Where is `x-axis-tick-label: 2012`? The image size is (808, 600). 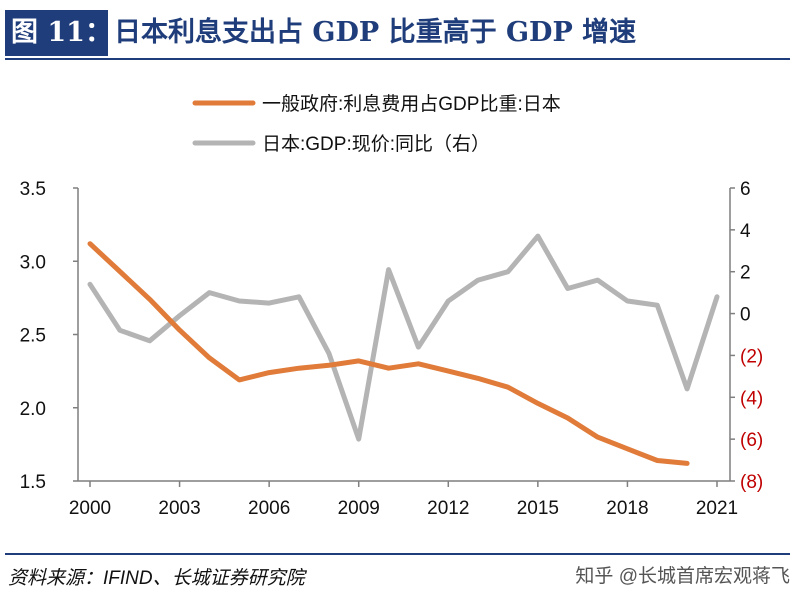
x-axis-tick-label: 2012 is located at coordinates (448, 508).